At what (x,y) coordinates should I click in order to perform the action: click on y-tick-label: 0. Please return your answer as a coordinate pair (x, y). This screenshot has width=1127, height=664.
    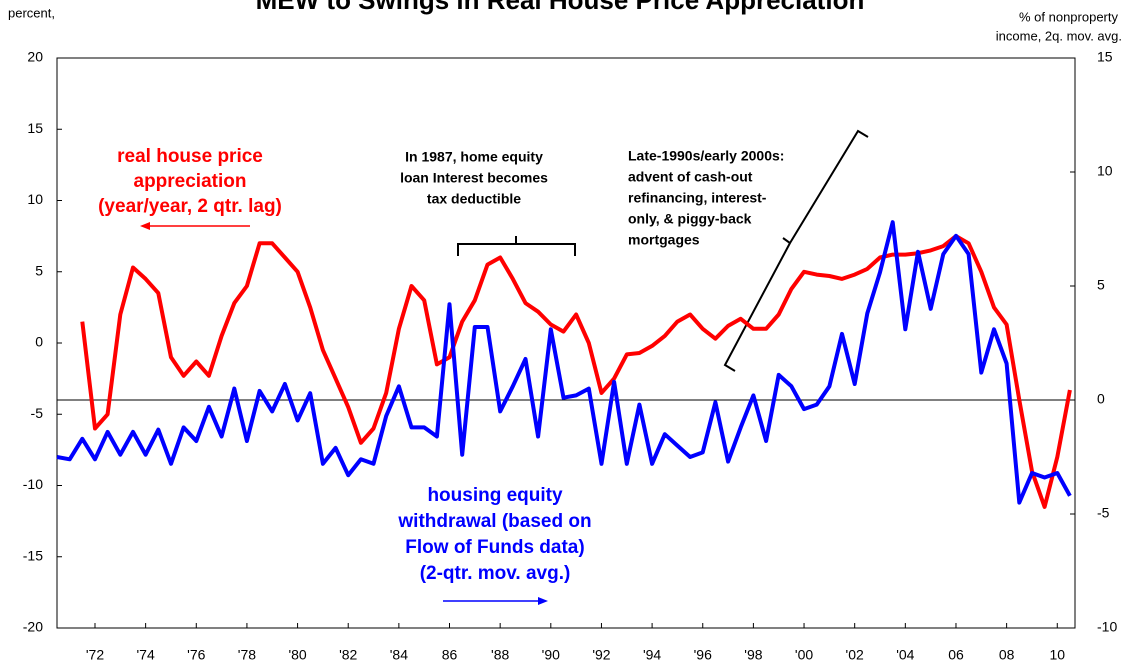
    Looking at the image, I should click on (39, 342).